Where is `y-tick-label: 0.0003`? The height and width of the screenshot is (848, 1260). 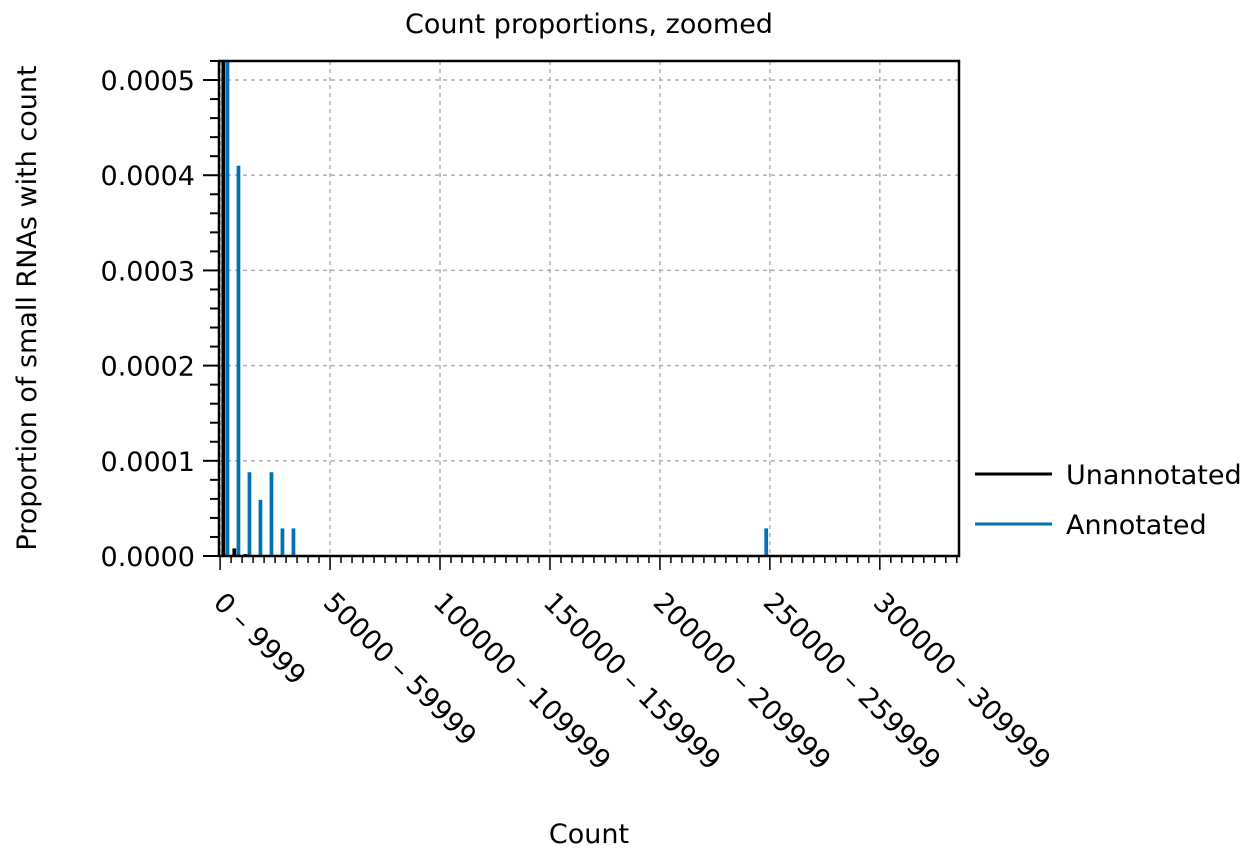
y-tick-label: 0.0003 is located at coordinates (148, 271).